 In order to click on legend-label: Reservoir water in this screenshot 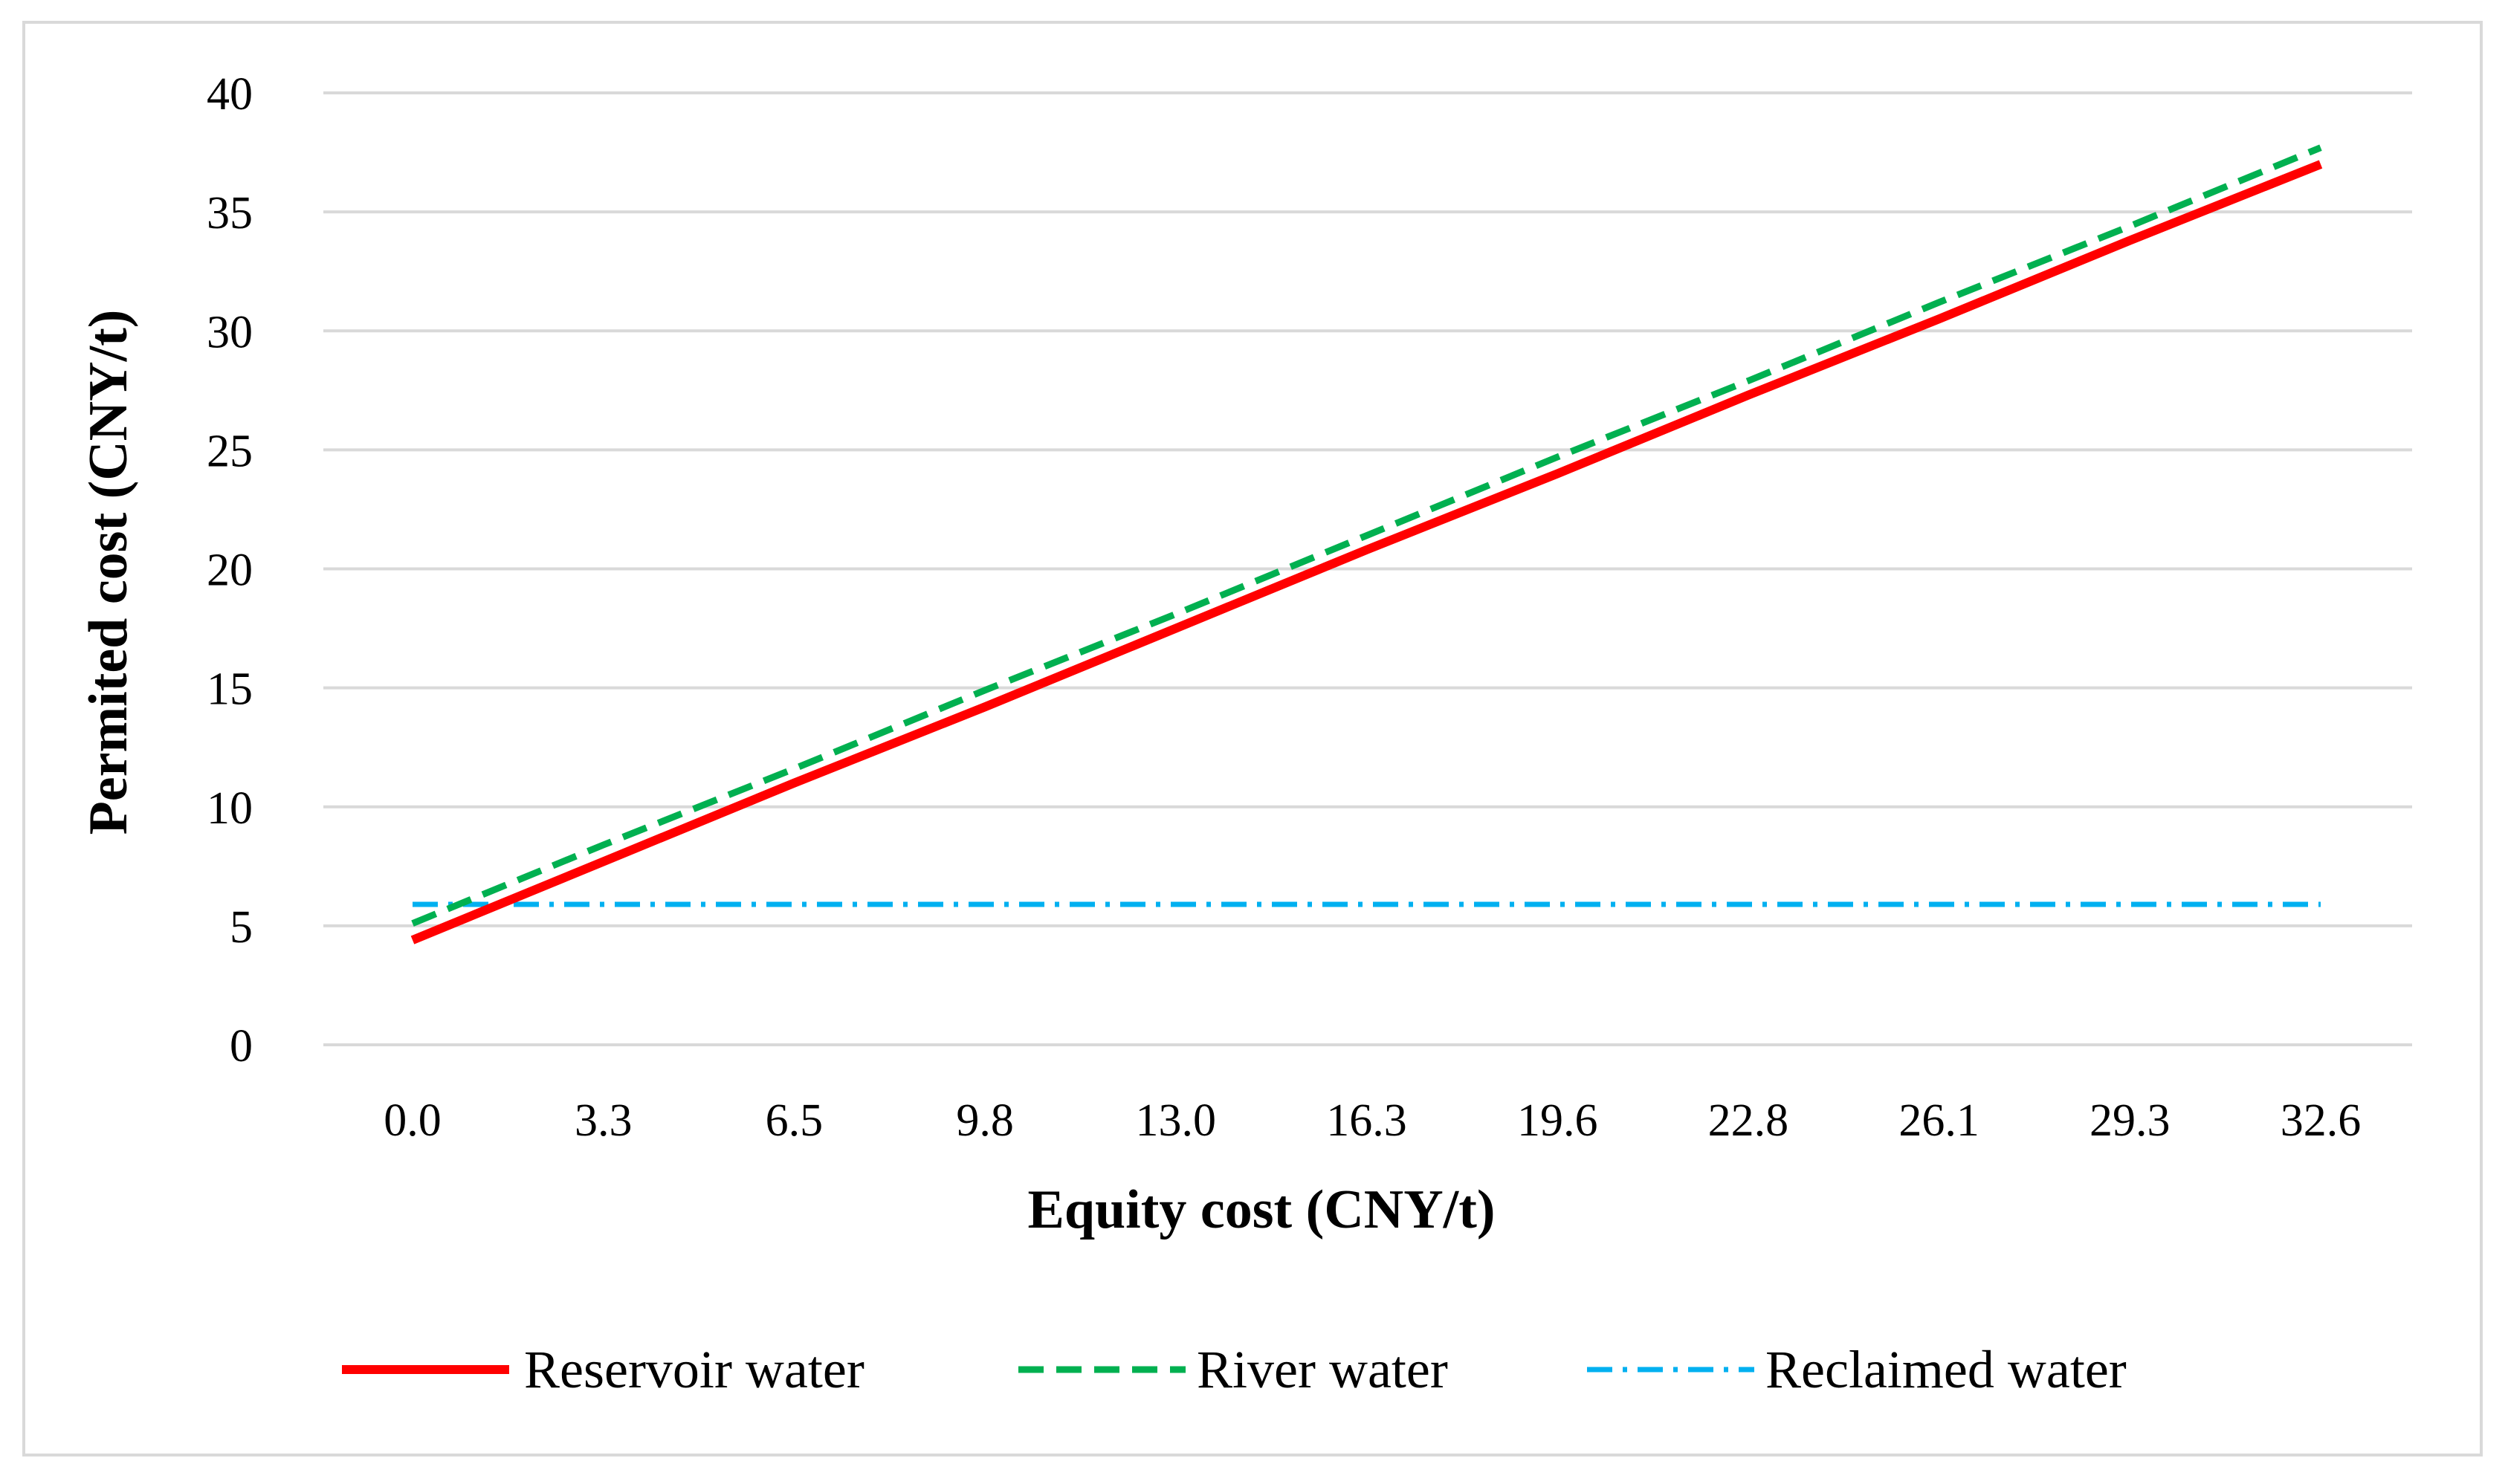, I will do `click(694, 1369)`.